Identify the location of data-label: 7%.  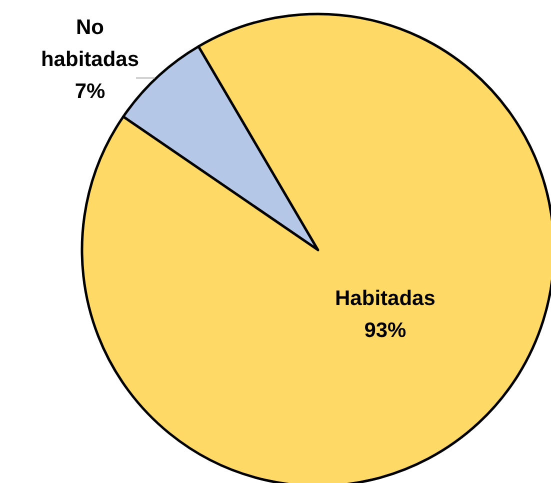
(90, 91).